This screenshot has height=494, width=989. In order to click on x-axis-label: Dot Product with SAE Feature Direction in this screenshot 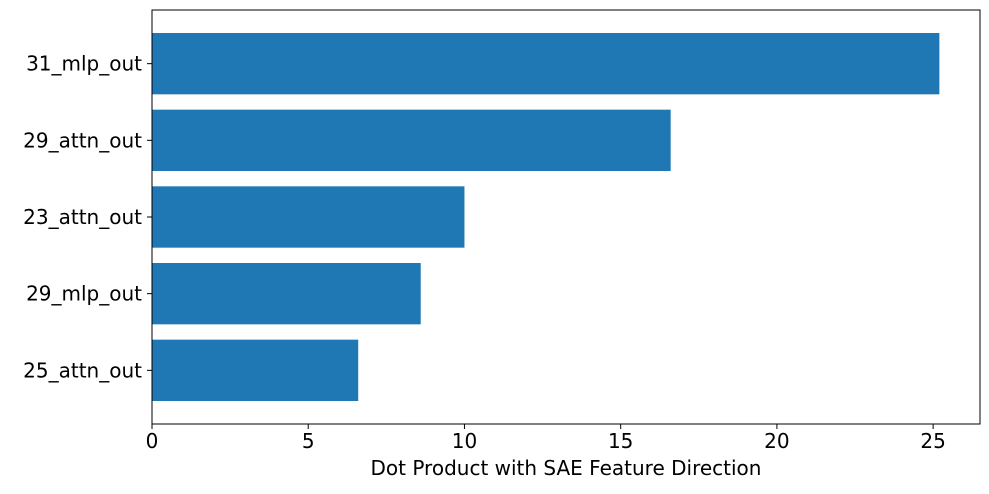, I will do `click(566, 468)`.